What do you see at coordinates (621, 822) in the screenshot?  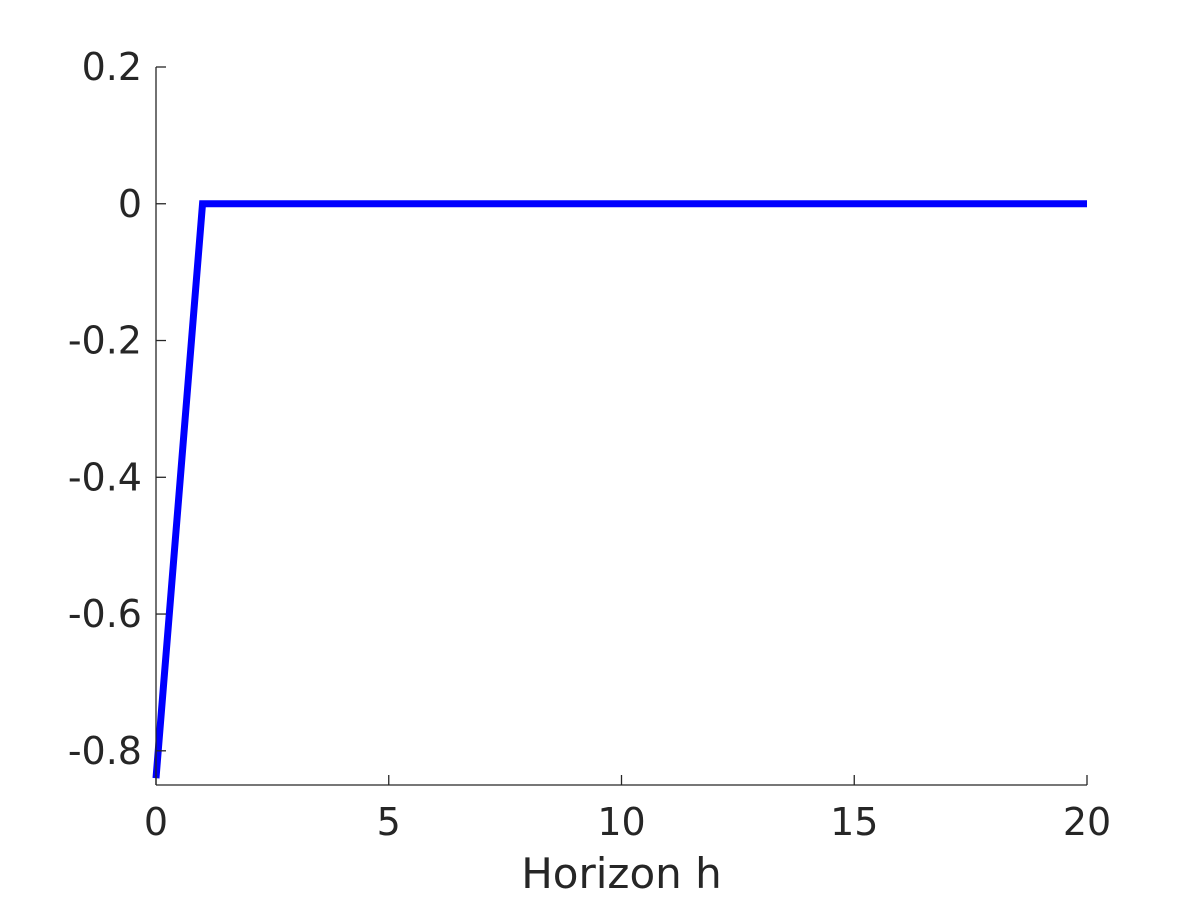 I see `x-tick-label: 10` at bounding box center [621, 822].